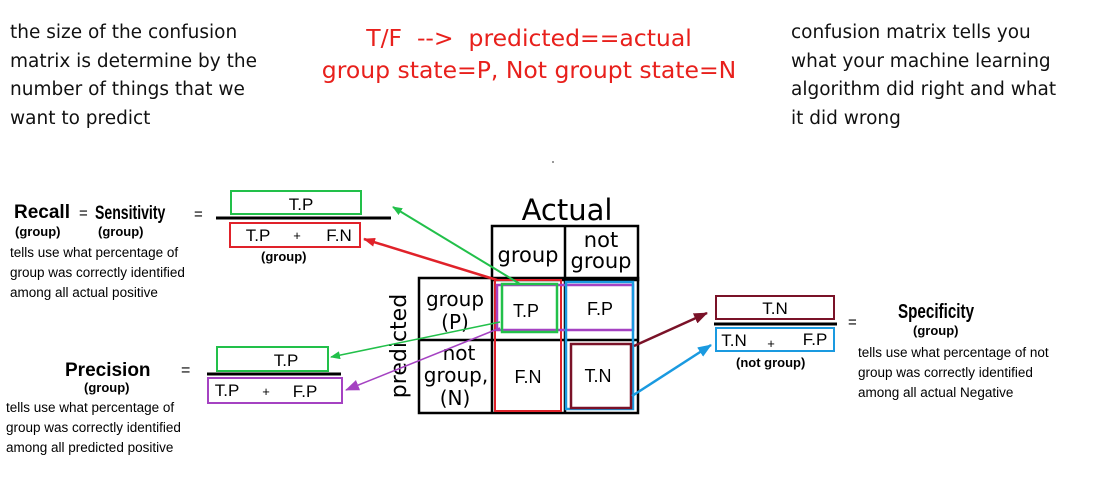 This screenshot has width=1096, height=492. I want to click on specificity-den-plus: +, so click(771, 343).